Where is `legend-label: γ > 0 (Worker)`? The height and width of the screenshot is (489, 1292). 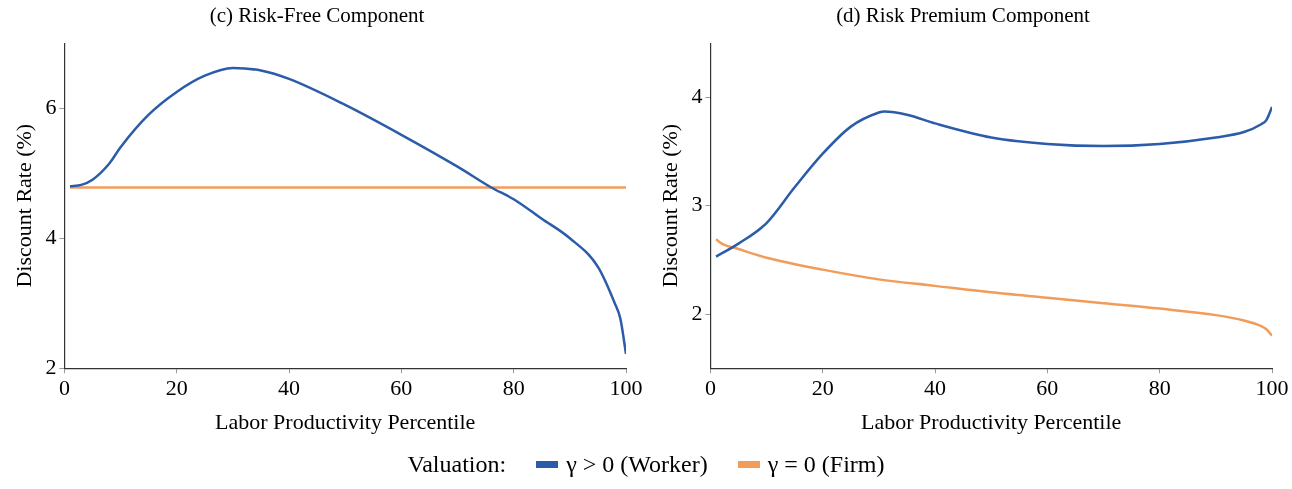 legend-label: γ > 0 (Worker) is located at coordinates (637, 464).